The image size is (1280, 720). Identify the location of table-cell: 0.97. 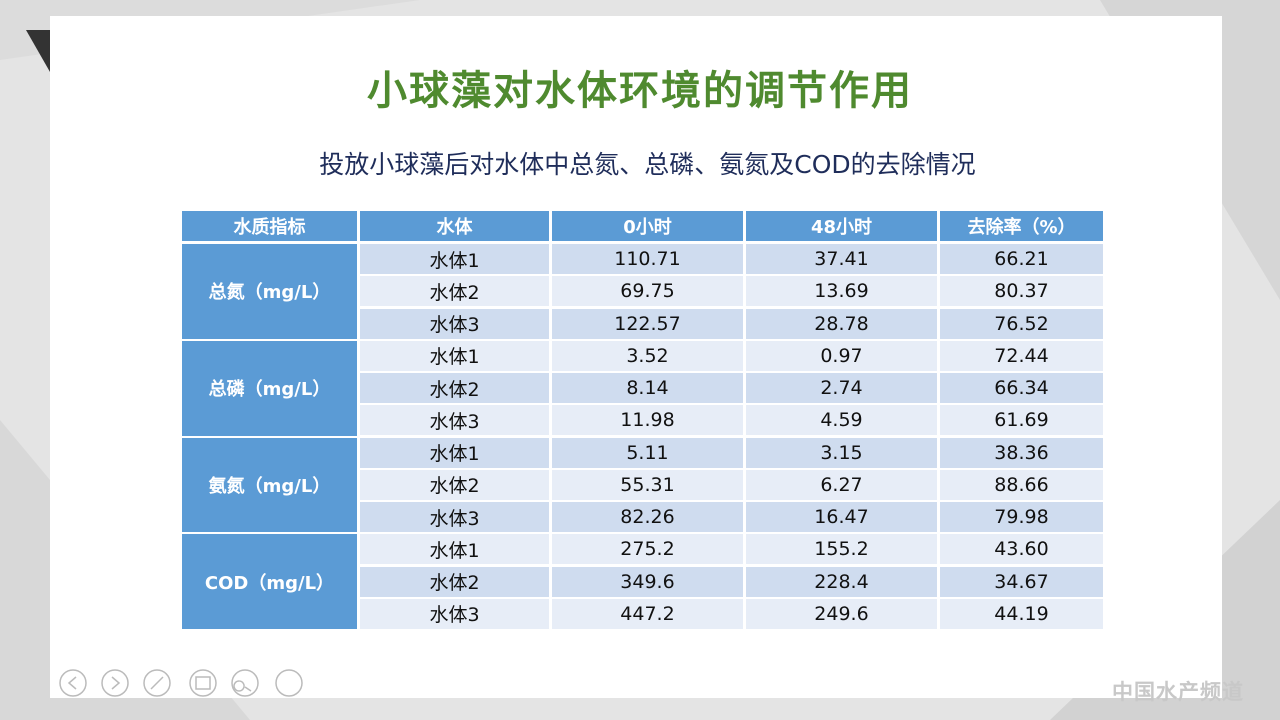
(841, 355).